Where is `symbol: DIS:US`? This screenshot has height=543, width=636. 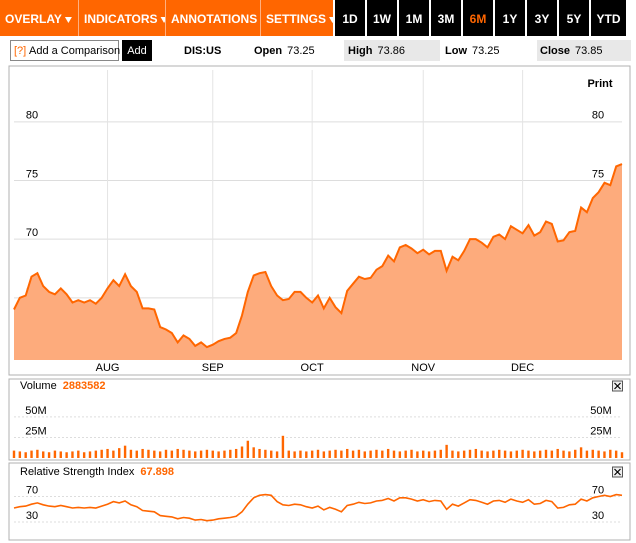
symbol: DIS:US is located at coordinates (202, 51).